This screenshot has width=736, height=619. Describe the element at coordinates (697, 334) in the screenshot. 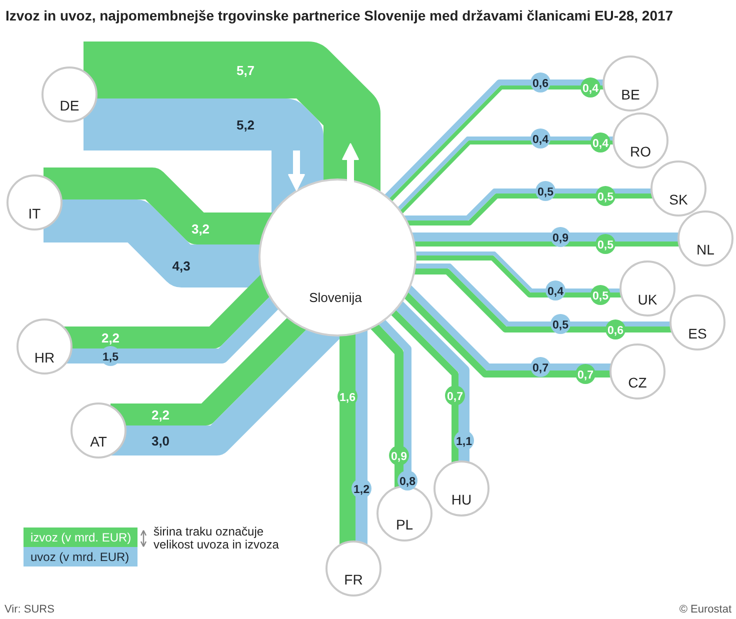

I see `category-label: ES` at that location.